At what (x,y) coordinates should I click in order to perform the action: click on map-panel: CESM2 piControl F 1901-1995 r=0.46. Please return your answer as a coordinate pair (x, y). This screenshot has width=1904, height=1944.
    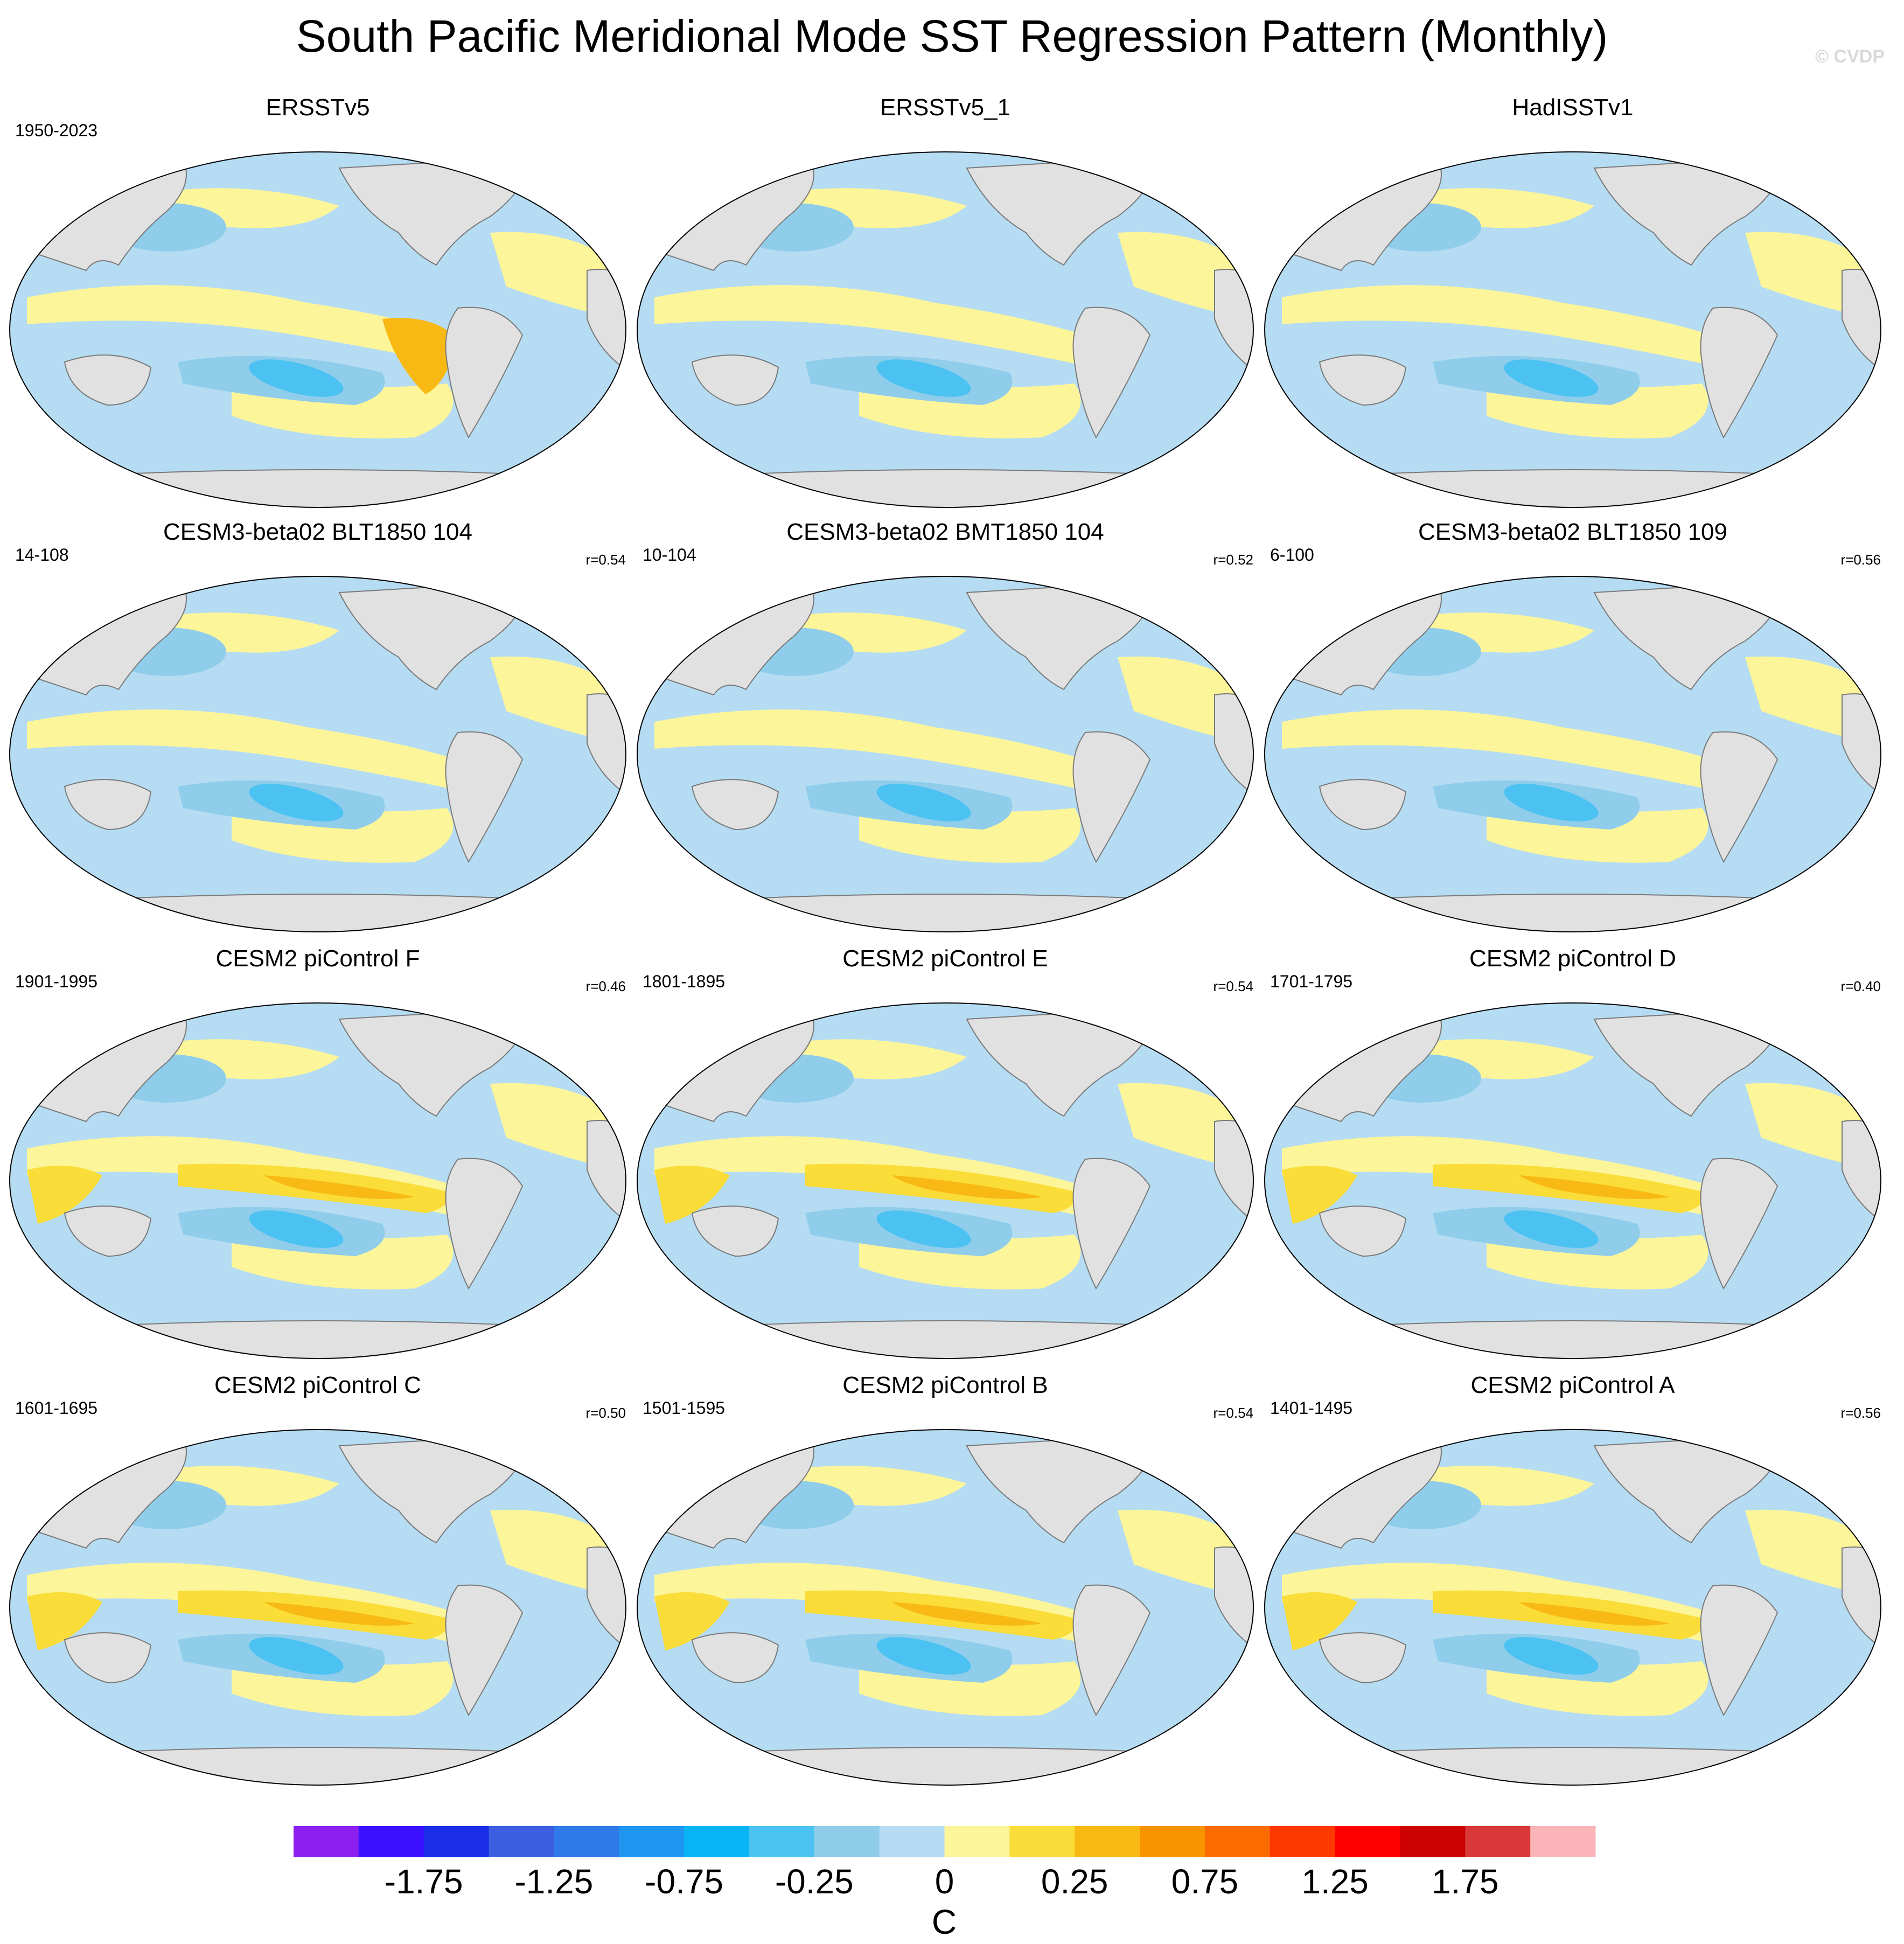
    Looking at the image, I should click on (317, 1158).